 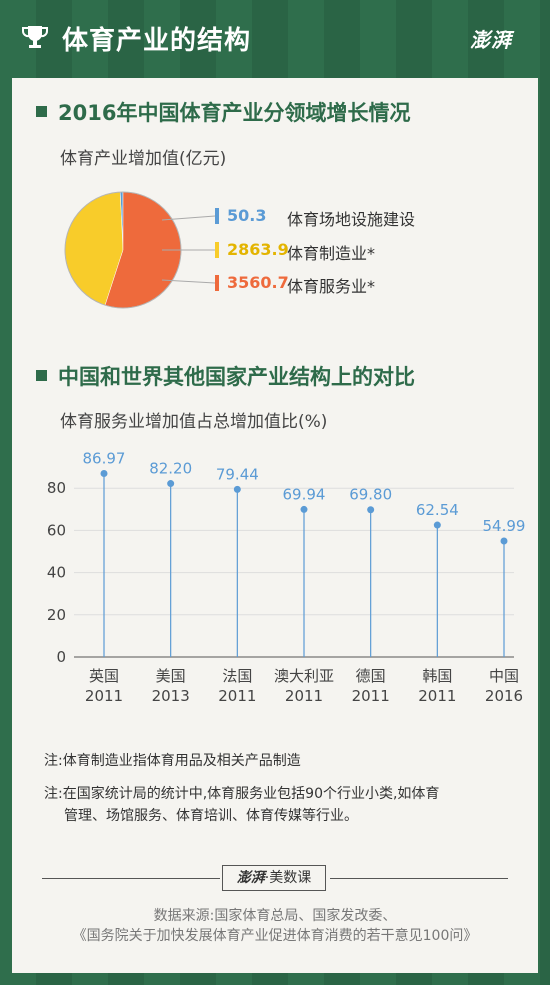 What do you see at coordinates (35, 37) in the screenshot?
I see `trophy-icon` at bounding box center [35, 37].